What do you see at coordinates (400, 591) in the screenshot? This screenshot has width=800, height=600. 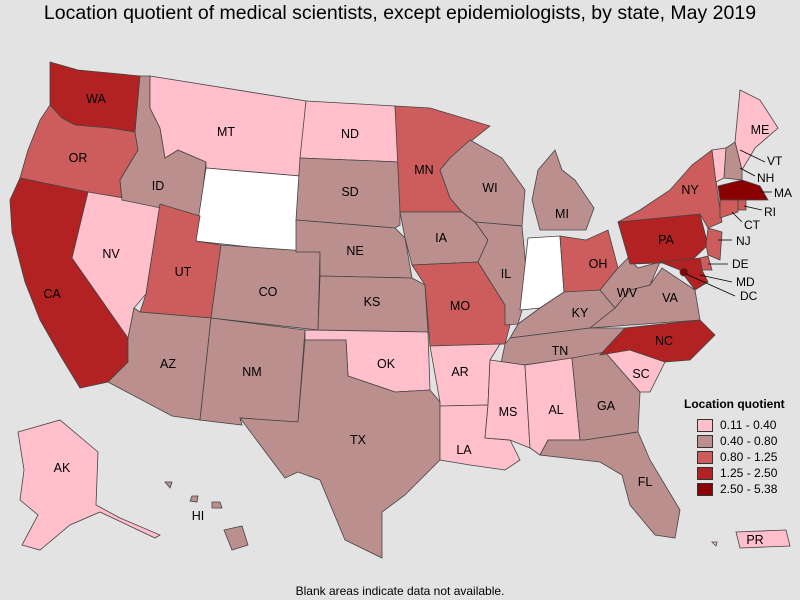 I see `footnote: Blank areas indicate data not available.` at bounding box center [400, 591].